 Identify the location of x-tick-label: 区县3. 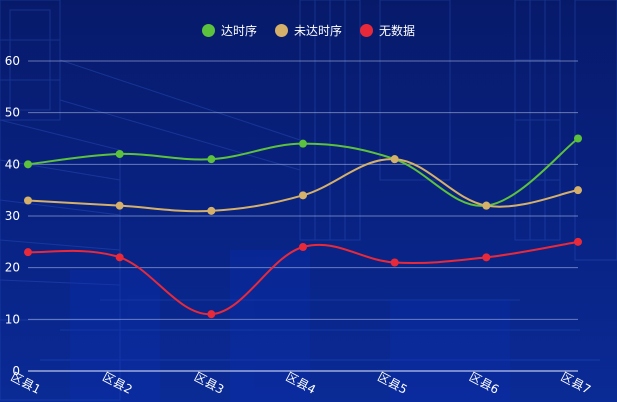
(209, 383).